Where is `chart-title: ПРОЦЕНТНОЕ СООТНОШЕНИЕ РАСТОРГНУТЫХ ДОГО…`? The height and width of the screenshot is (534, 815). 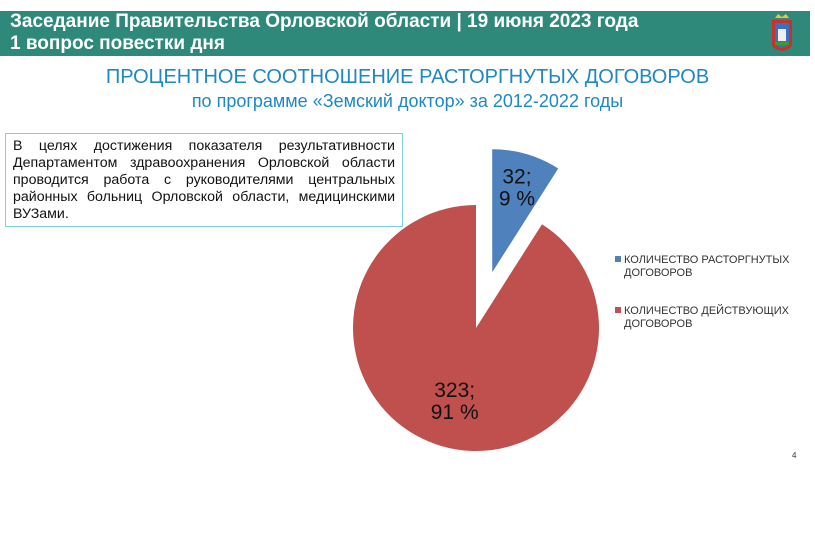
chart-title: ПРОЦЕНТНОЕ СООТНОШЕНИЕ РАСТОРГНУТЫХ ДОГО… is located at coordinates (407, 77).